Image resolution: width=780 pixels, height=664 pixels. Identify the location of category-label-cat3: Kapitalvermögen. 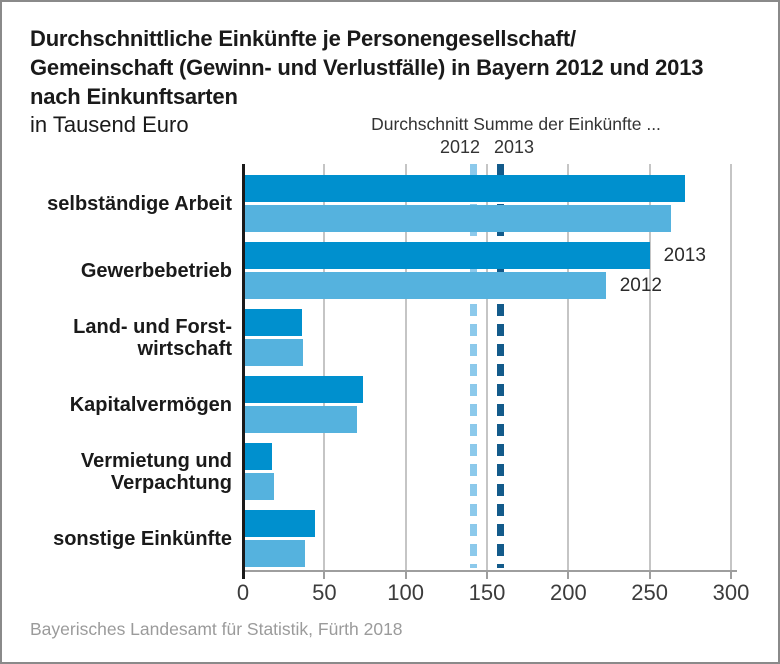
(121, 404).